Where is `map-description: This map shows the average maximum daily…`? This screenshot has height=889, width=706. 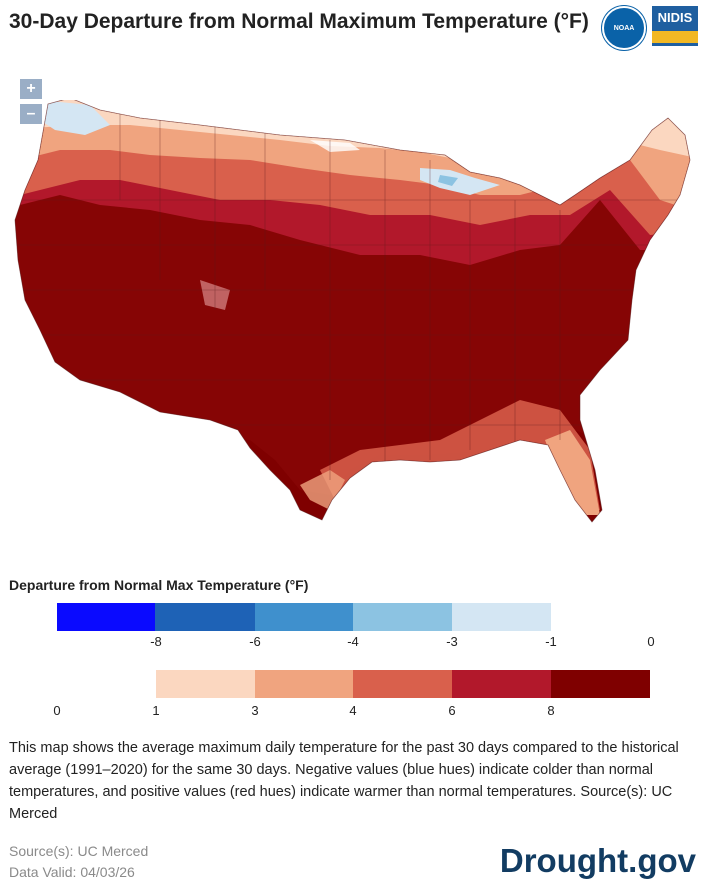 map-description: This map shows the average maximum daily… is located at coordinates (344, 781).